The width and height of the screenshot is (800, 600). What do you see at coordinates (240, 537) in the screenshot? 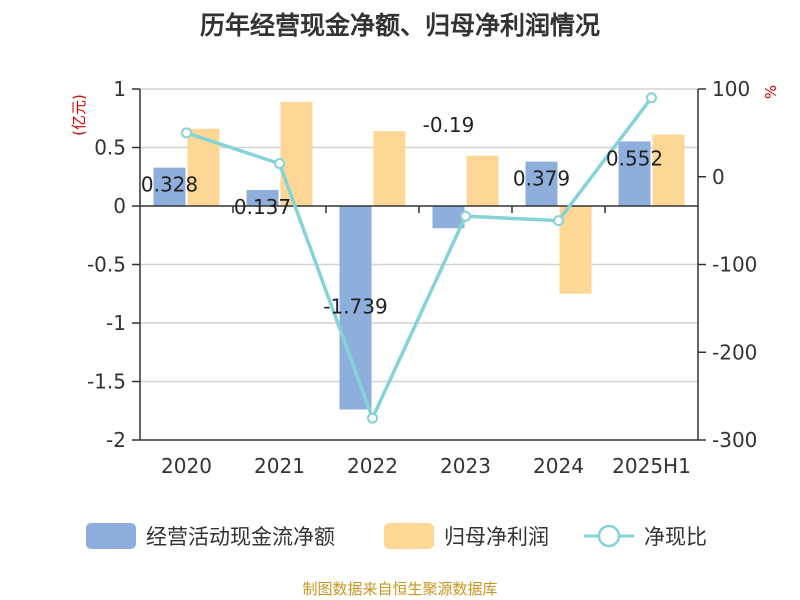
I see `legend-label: 经营活动现金流净额` at bounding box center [240, 537].